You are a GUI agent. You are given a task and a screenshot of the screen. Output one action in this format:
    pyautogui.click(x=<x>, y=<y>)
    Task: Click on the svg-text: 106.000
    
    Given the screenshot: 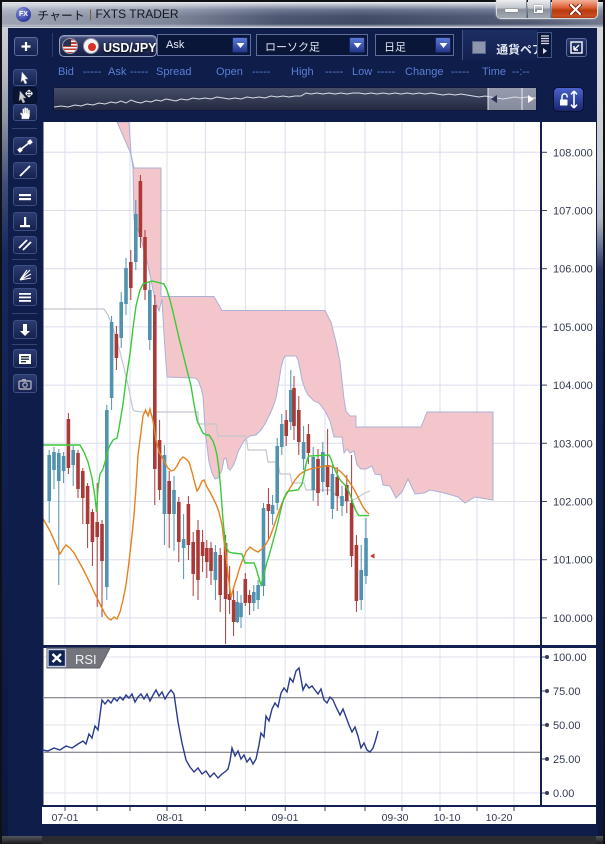 What is the action you would take?
    pyautogui.click(x=573, y=270)
    